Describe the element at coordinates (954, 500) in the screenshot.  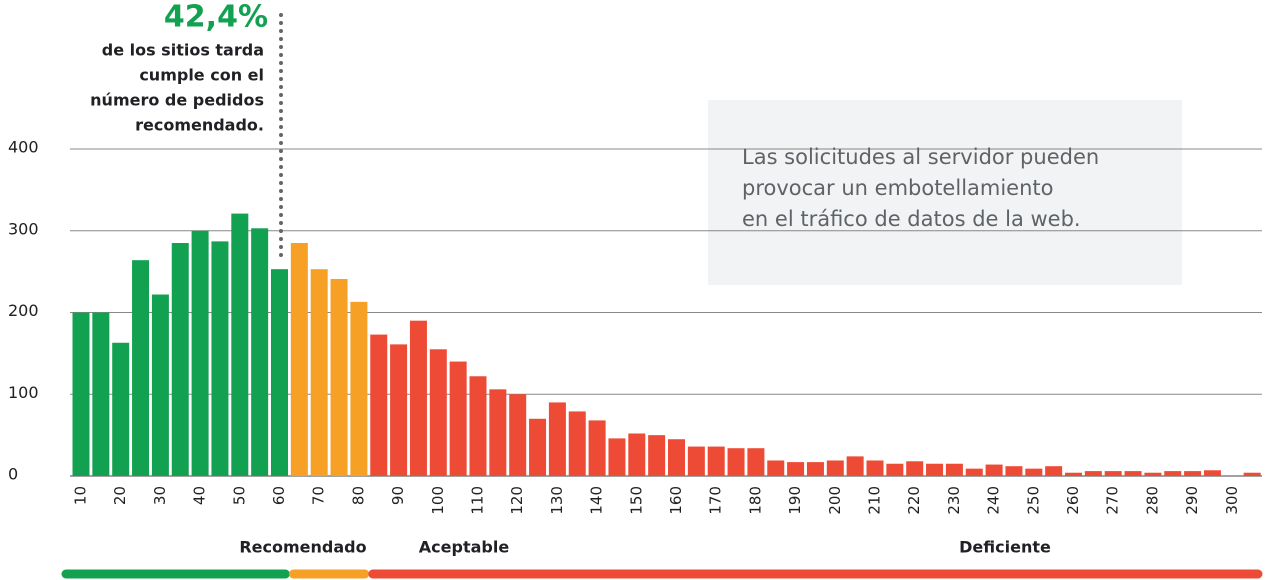
I see `x-tick-label: 230` at that location.